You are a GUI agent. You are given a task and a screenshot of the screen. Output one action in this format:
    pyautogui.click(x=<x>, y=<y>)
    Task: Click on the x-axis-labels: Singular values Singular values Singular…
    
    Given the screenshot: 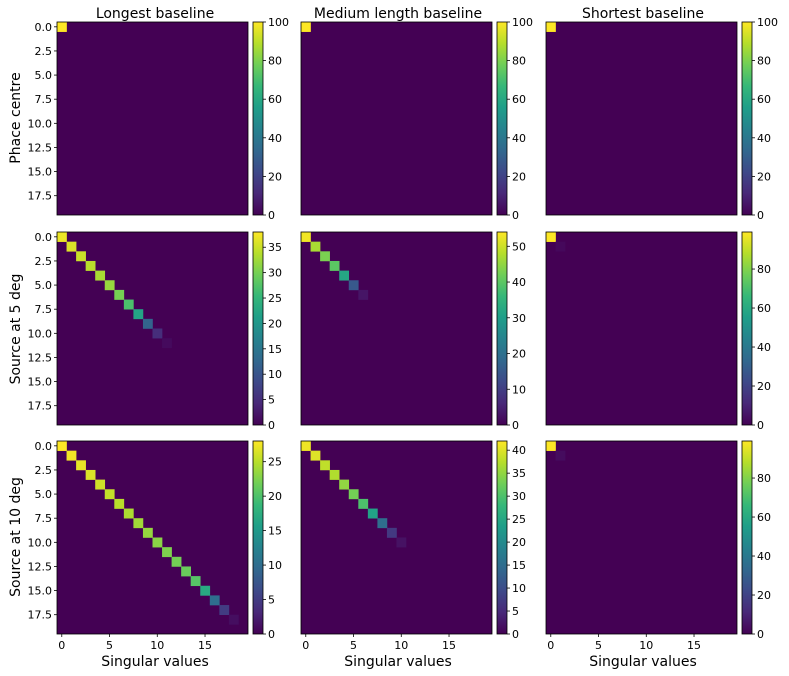 What is the action you would take?
    pyautogui.click(x=399, y=662)
    